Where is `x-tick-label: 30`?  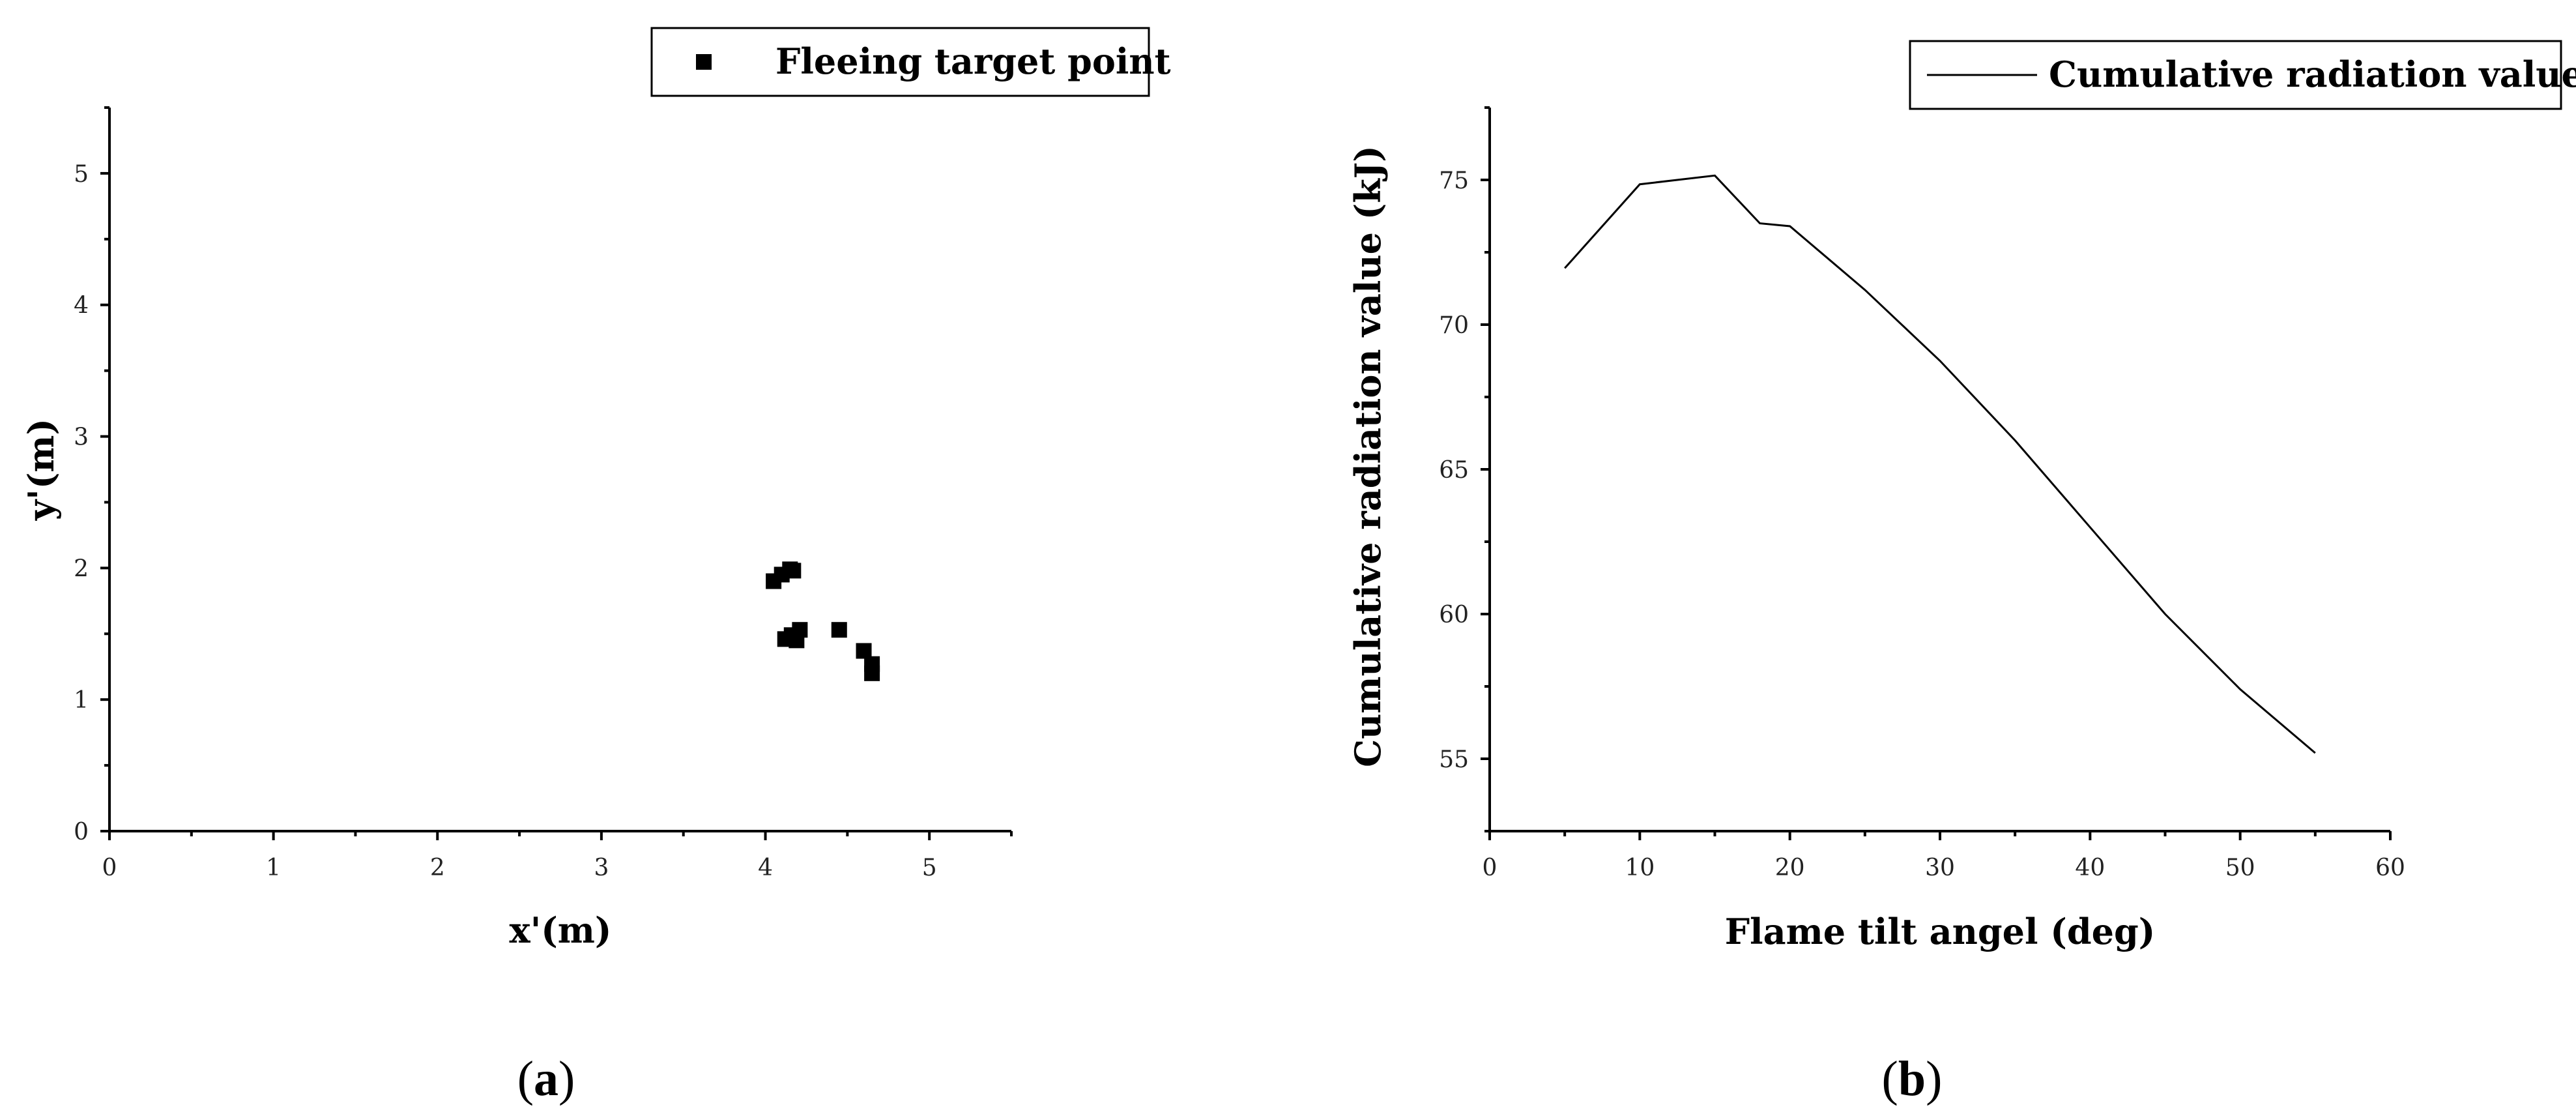
x-tick-label: 30 is located at coordinates (1940, 868).